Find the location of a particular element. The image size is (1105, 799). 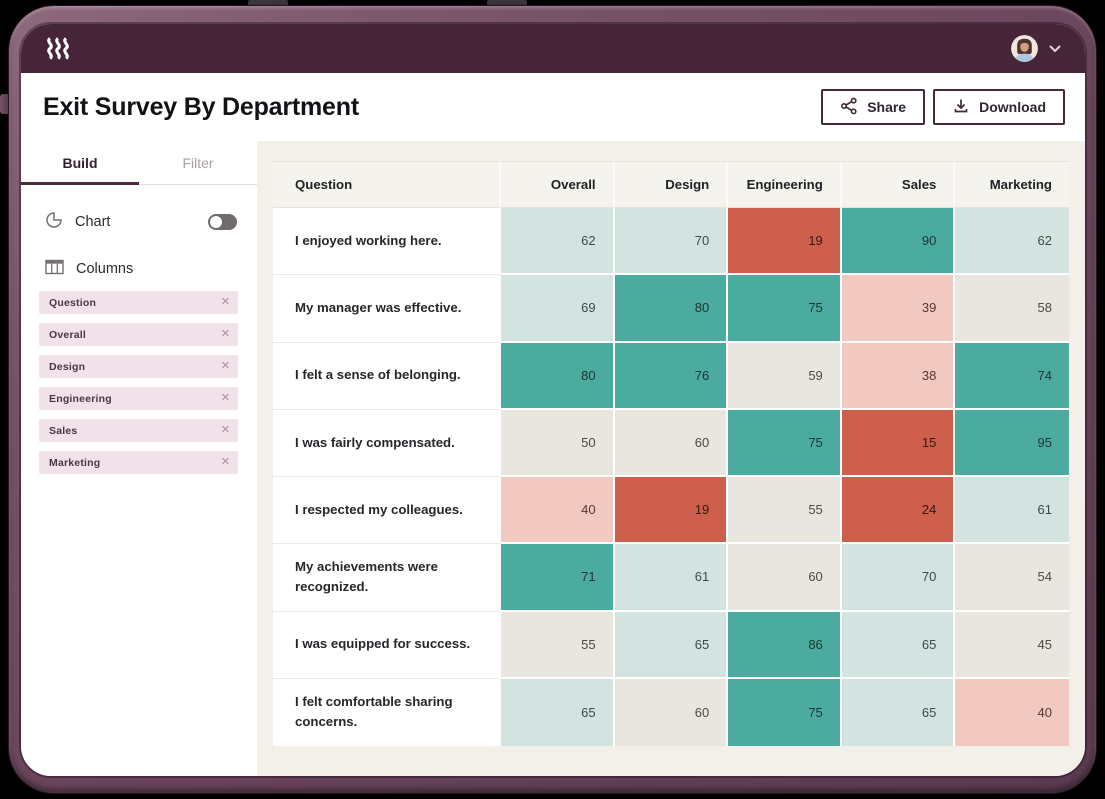

topbar is located at coordinates (553, 48).